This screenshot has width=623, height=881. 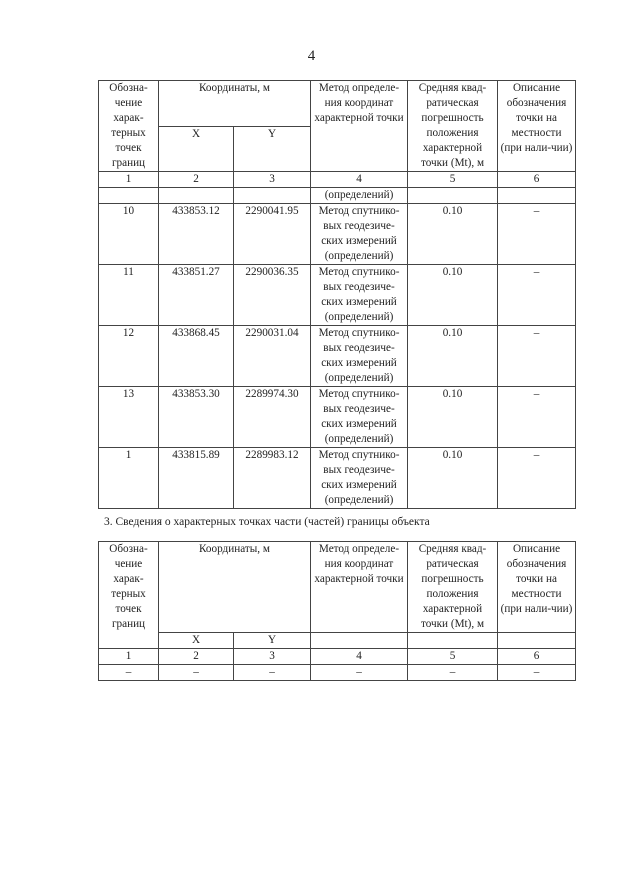 I want to click on cell-y: 2290031.04, so click(x=272, y=356).